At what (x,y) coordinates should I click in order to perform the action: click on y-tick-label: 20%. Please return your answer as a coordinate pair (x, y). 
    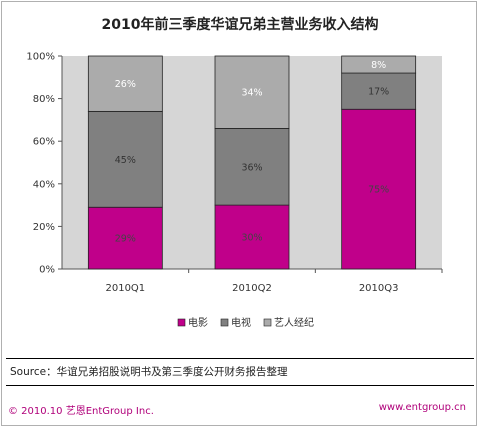
    Looking at the image, I should click on (44, 227).